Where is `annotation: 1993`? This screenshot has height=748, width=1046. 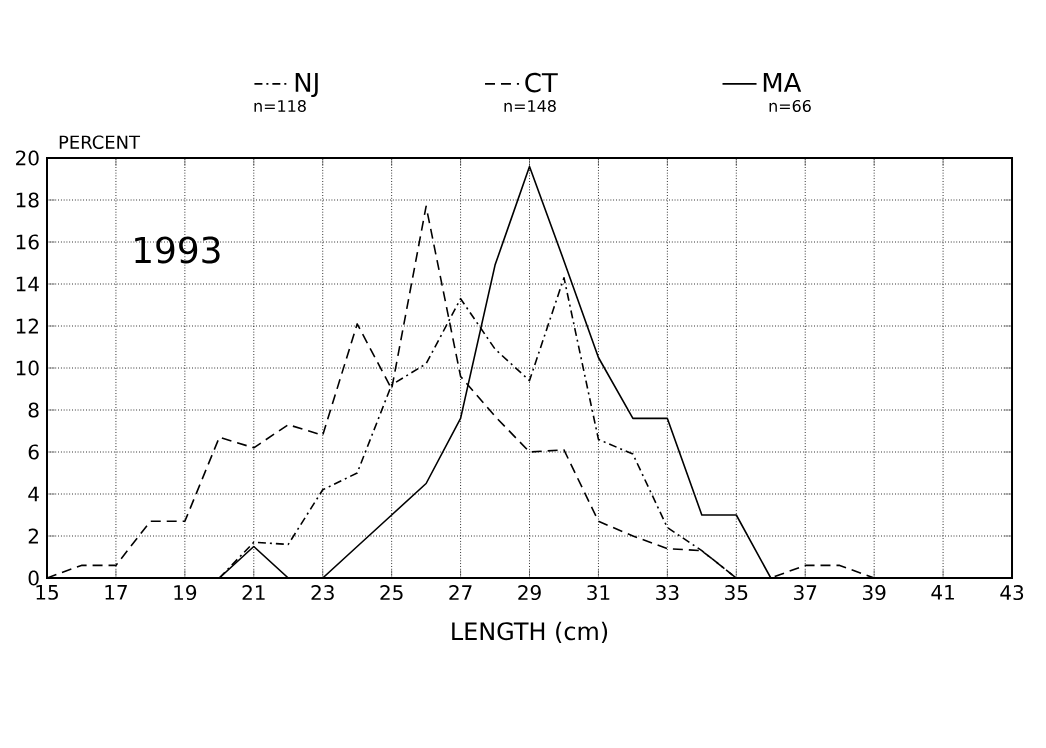 annotation: 1993 is located at coordinates (177, 250).